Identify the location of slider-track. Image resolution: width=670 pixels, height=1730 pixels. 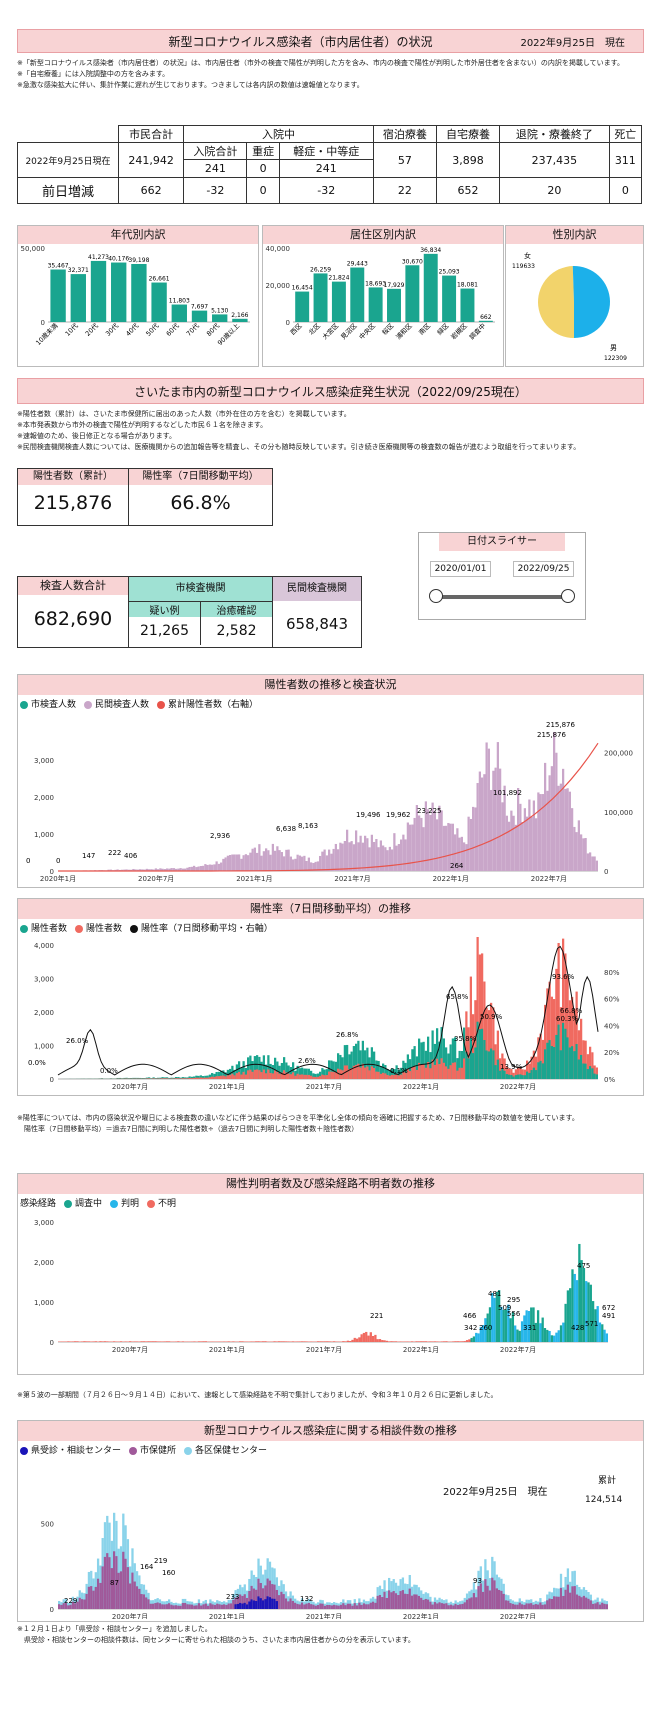
(502, 597).